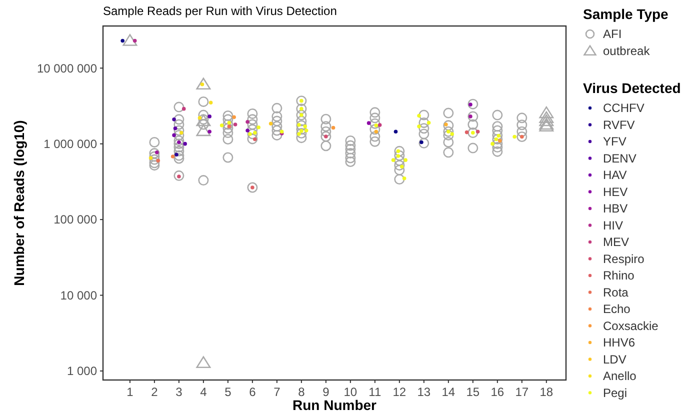 The image size is (692, 416). What do you see at coordinates (547, 392) in the screenshot?
I see `x-tick-label: 18` at bounding box center [547, 392].